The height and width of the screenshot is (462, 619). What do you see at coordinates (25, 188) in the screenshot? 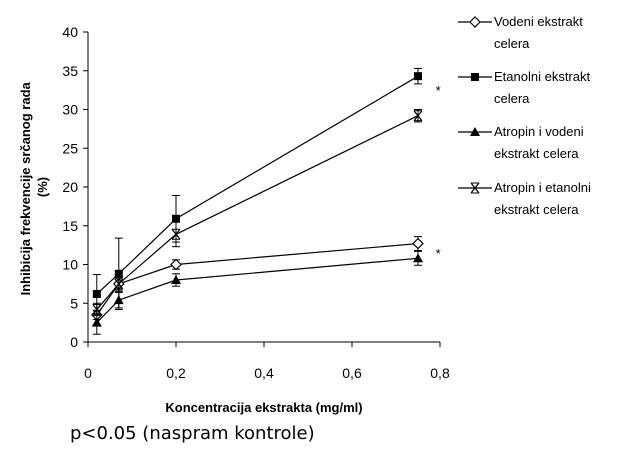
I see `y-axis-title-line-1: Inhibicija frekvencije srčanog rada` at bounding box center [25, 188].